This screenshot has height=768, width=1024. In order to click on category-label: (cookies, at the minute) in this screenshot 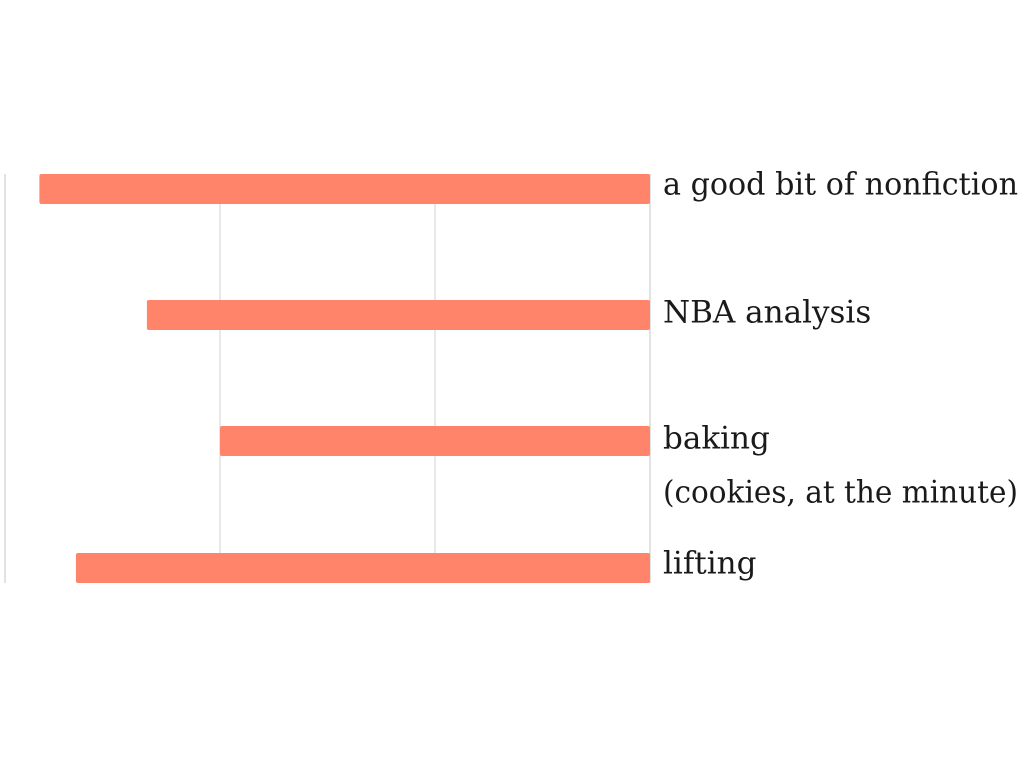, I will do `click(840, 493)`.